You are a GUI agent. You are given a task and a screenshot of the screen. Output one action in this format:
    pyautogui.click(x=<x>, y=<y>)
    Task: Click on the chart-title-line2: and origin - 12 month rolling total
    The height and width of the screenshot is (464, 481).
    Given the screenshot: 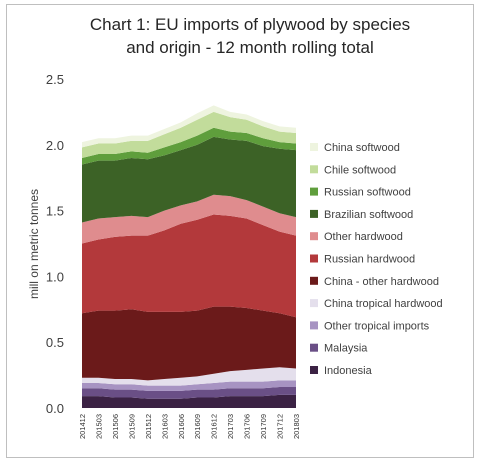 What is the action you would take?
    pyautogui.click(x=250, y=47)
    